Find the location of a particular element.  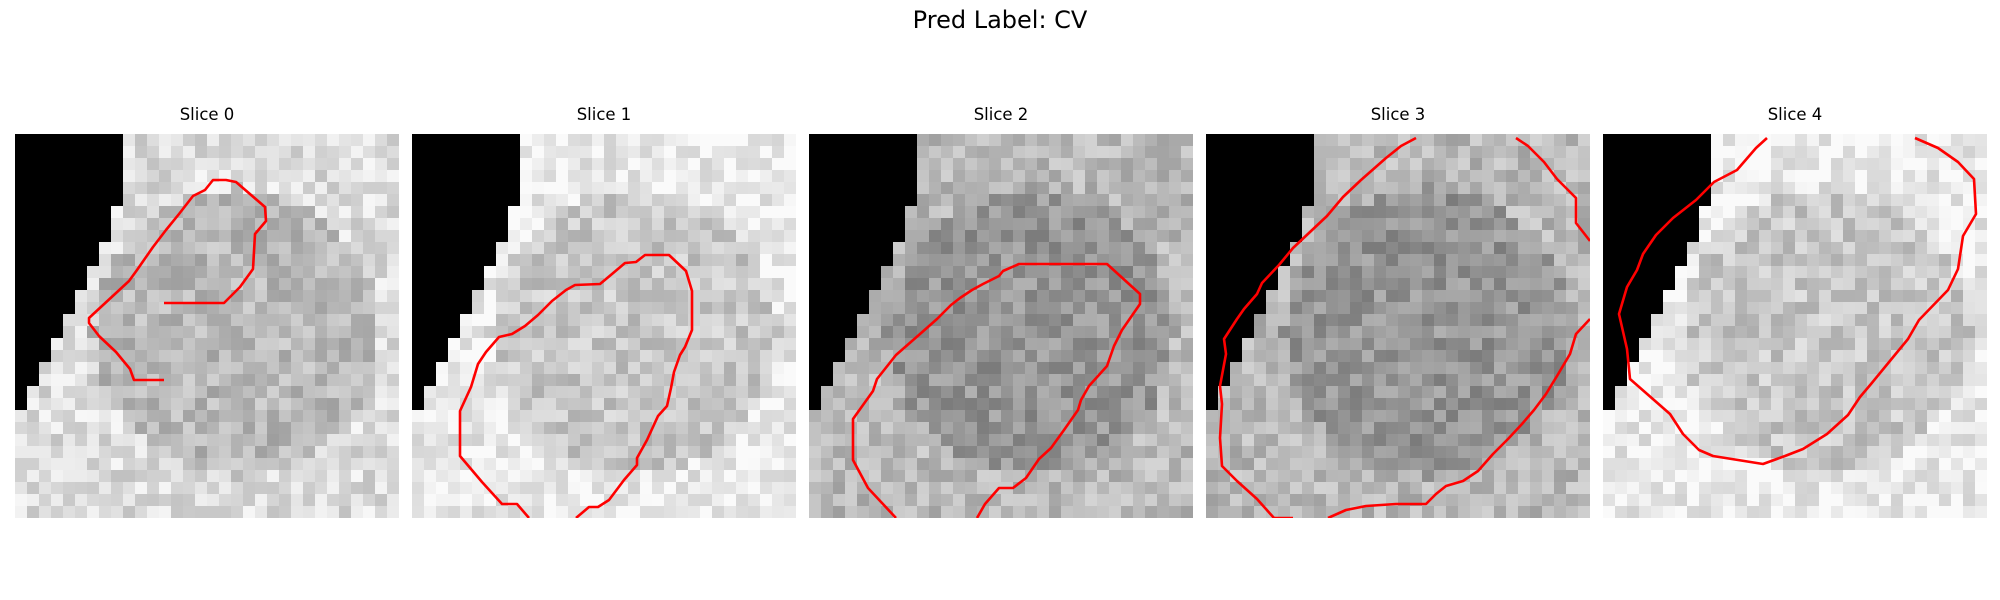

slice-panel-0: Slice 0 is located at coordinates (207, 311).